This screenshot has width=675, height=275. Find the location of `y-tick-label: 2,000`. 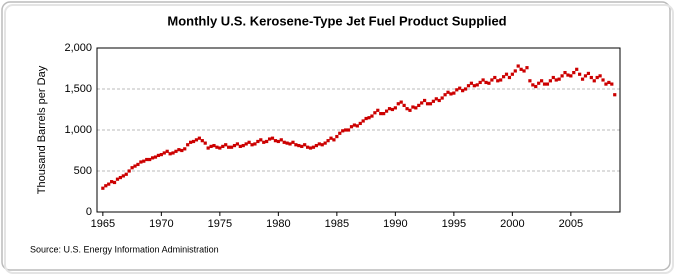

y-tick-label: 2,000 is located at coordinates (78, 48).